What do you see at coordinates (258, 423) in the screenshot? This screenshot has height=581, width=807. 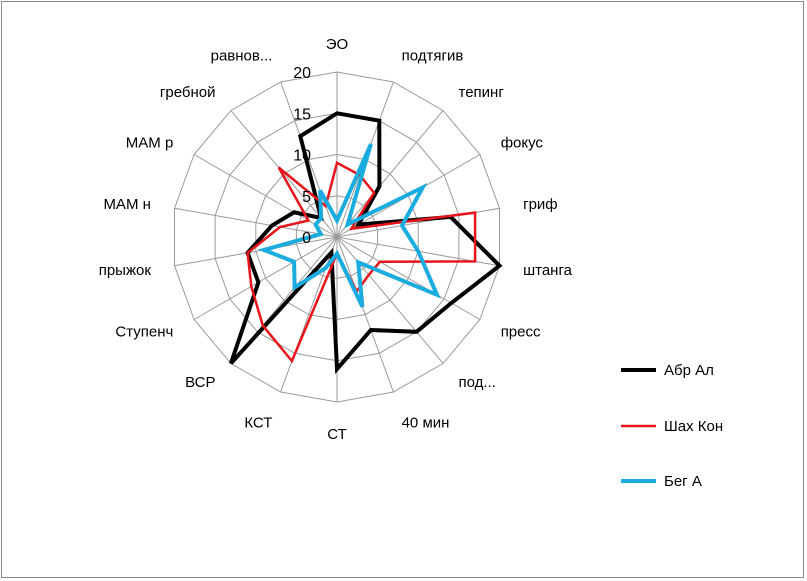 I see `category-label-10: КСТ` at bounding box center [258, 423].